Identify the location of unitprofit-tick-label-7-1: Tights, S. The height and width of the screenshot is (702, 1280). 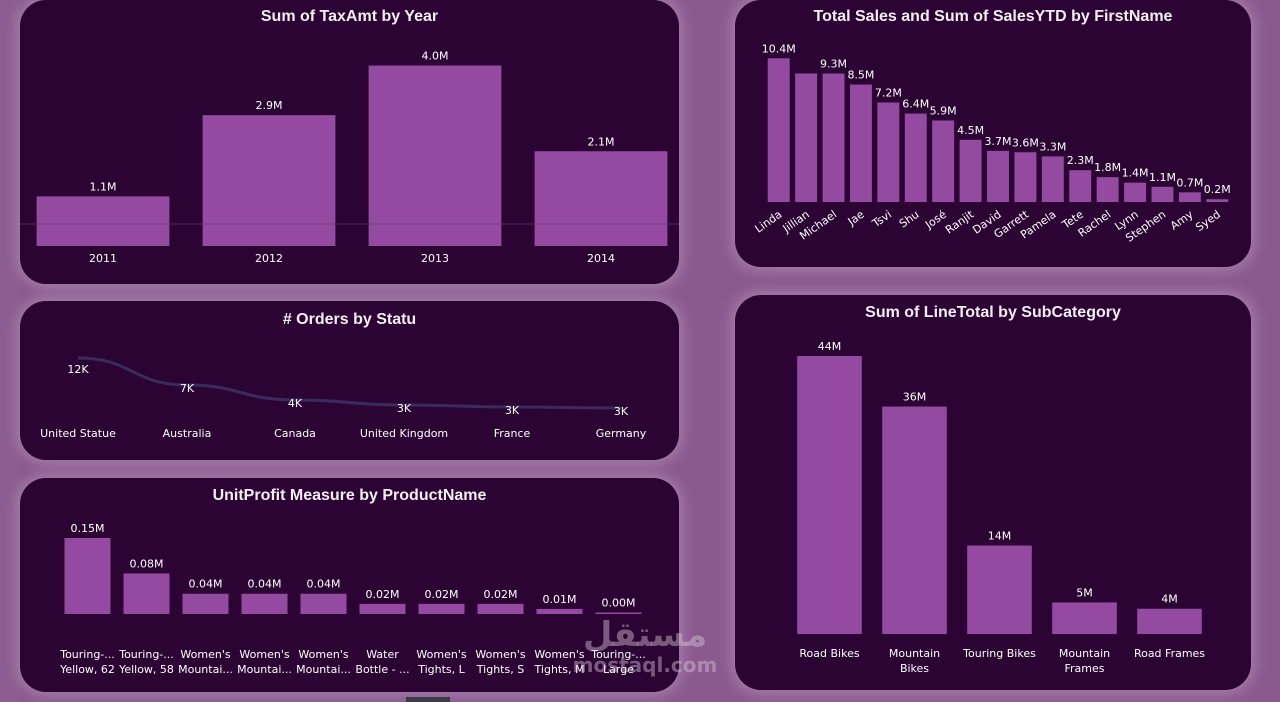
(500, 669).